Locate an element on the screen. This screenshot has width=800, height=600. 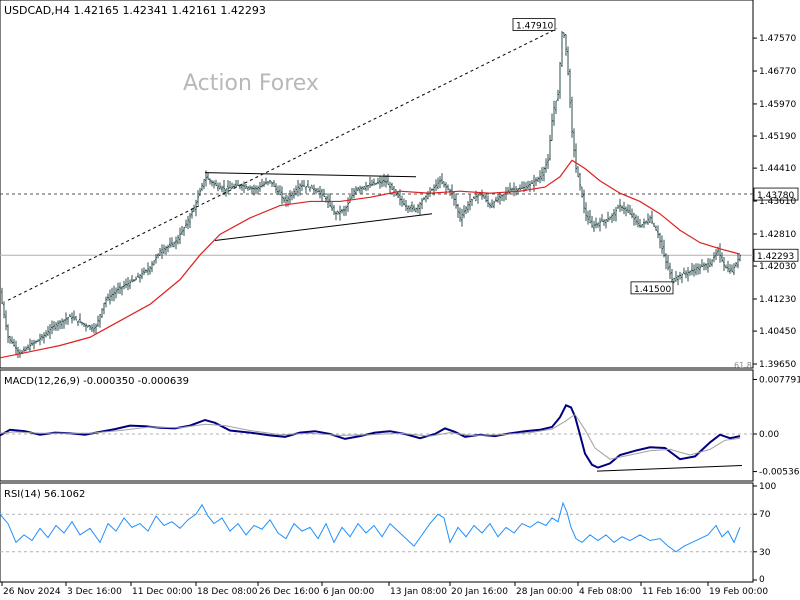
time-tick-label: 26 Dec 16:00 is located at coordinates (289, 592).